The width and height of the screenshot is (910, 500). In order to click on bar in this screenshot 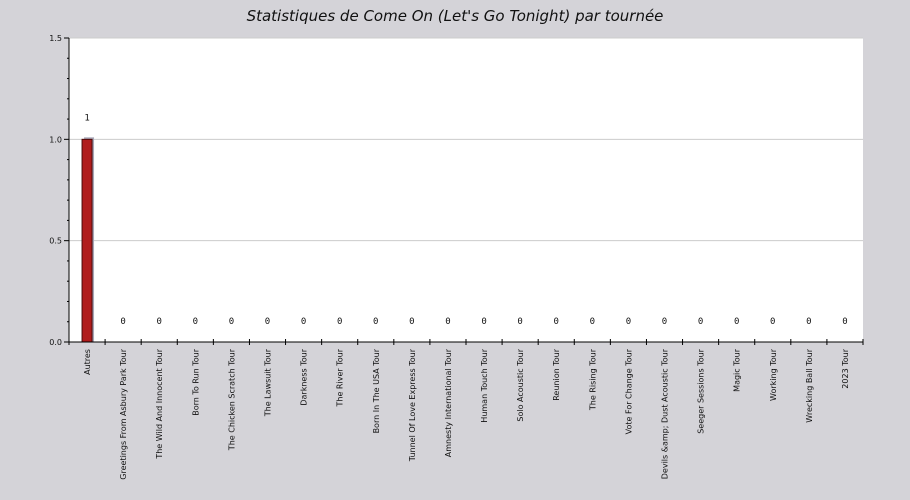, I will do `click(87, 240)`.